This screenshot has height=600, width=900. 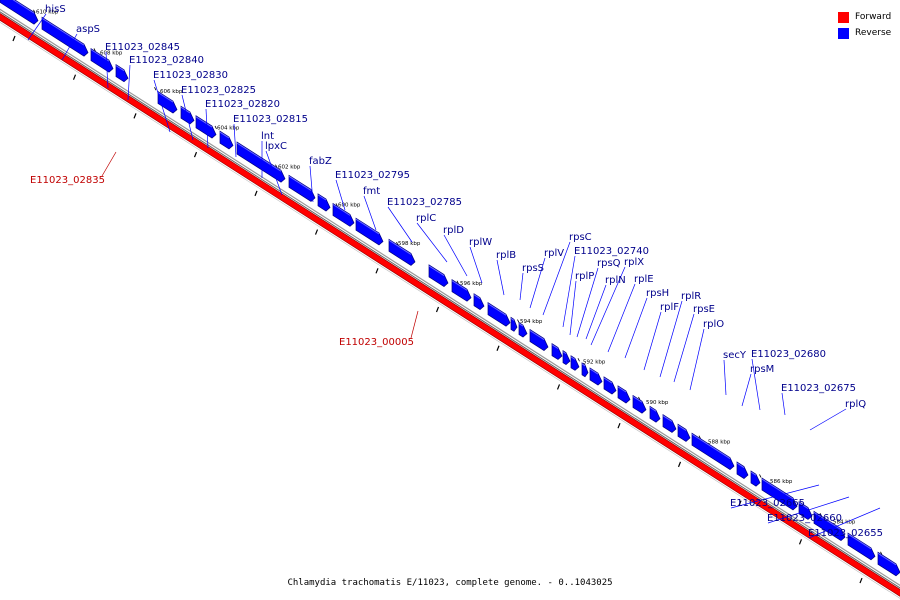 What do you see at coordinates (719, 442) in the screenshot?
I see `scale-label: 588 kbp` at bounding box center [719, 442].